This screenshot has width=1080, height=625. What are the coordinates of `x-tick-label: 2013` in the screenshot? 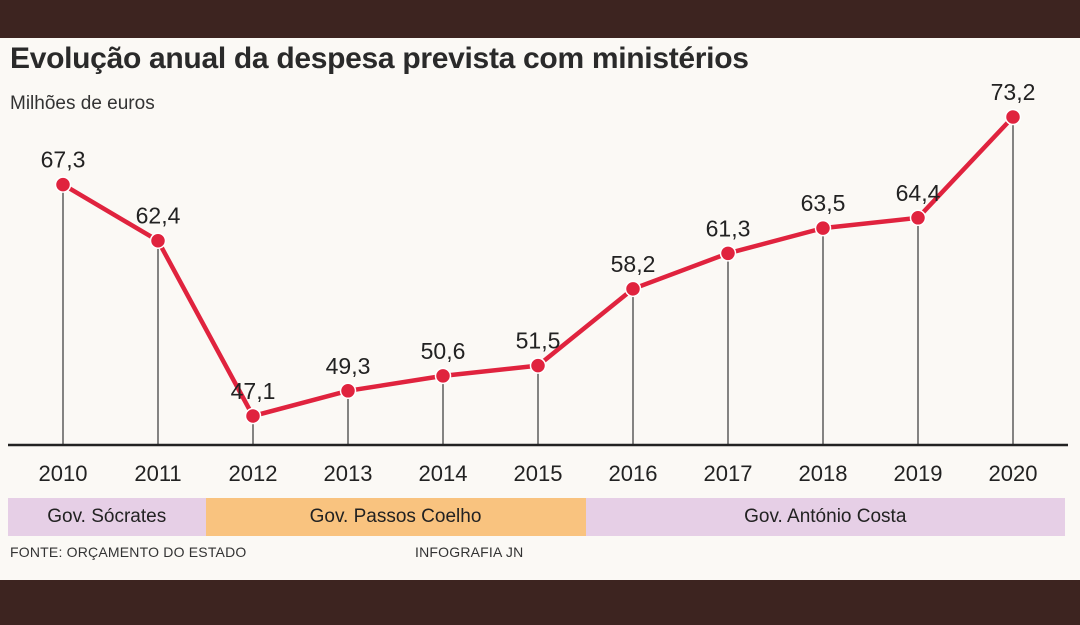 It's located at (348, 473).